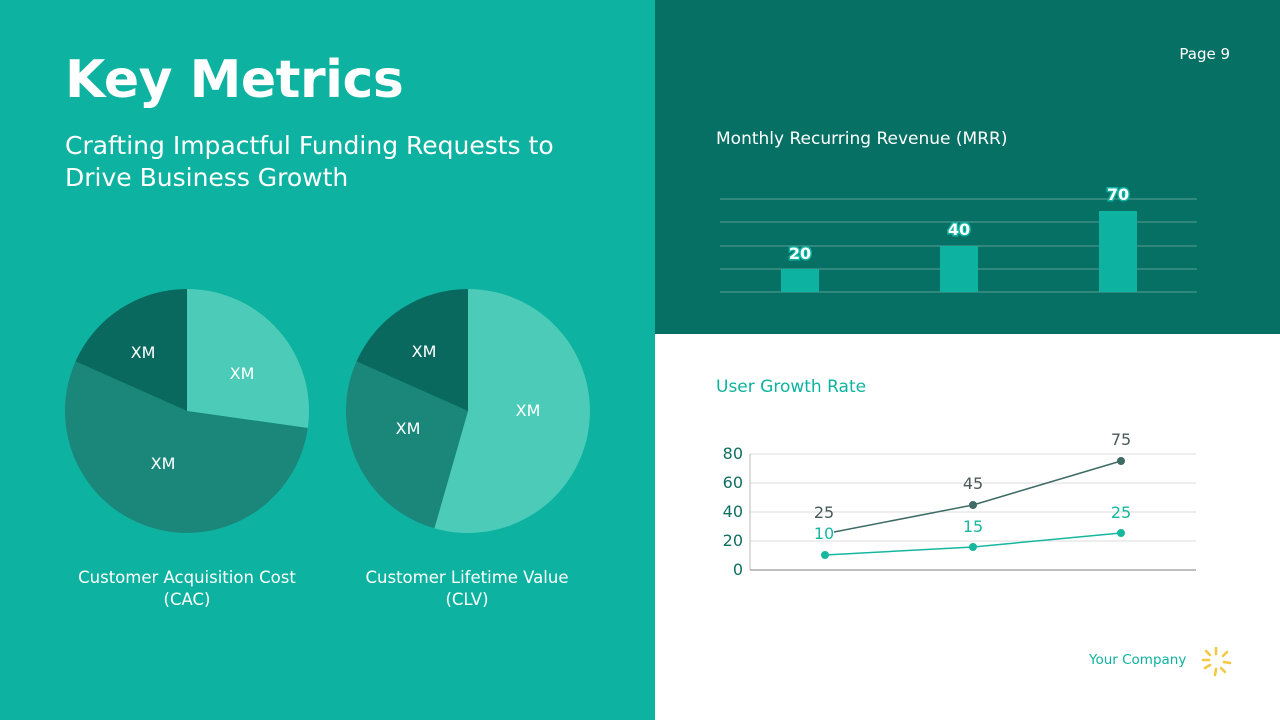  I want to click on ugr-series-2-label: 10, so click(824, 533).